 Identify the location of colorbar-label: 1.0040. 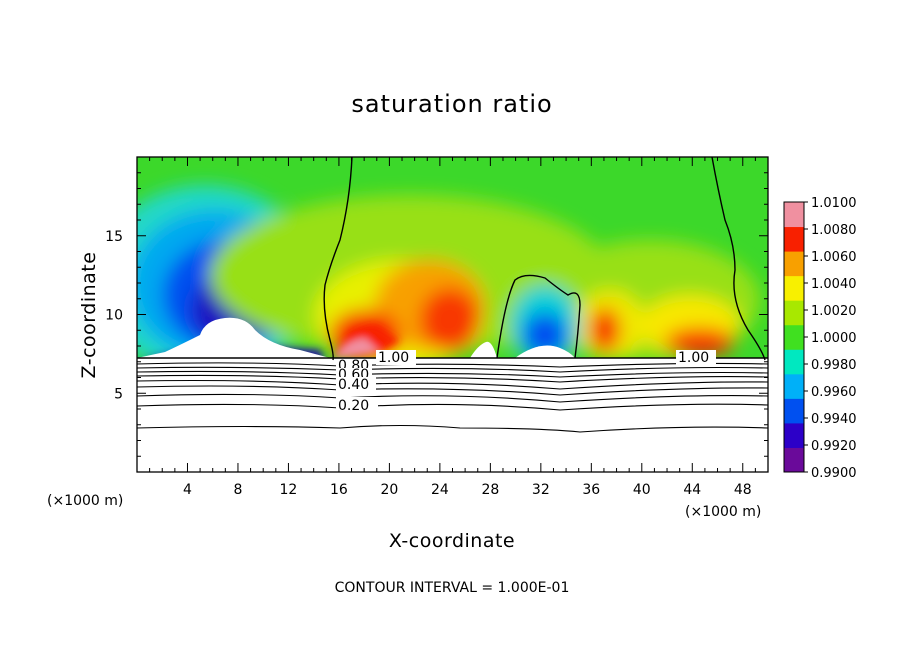
(834, 284).